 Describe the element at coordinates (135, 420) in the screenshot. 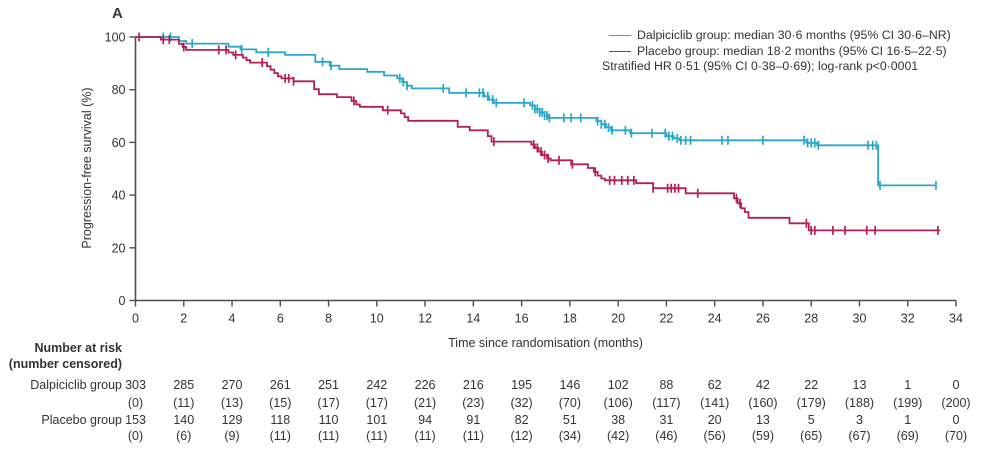

I see `at-risk-value: 153` at that location.